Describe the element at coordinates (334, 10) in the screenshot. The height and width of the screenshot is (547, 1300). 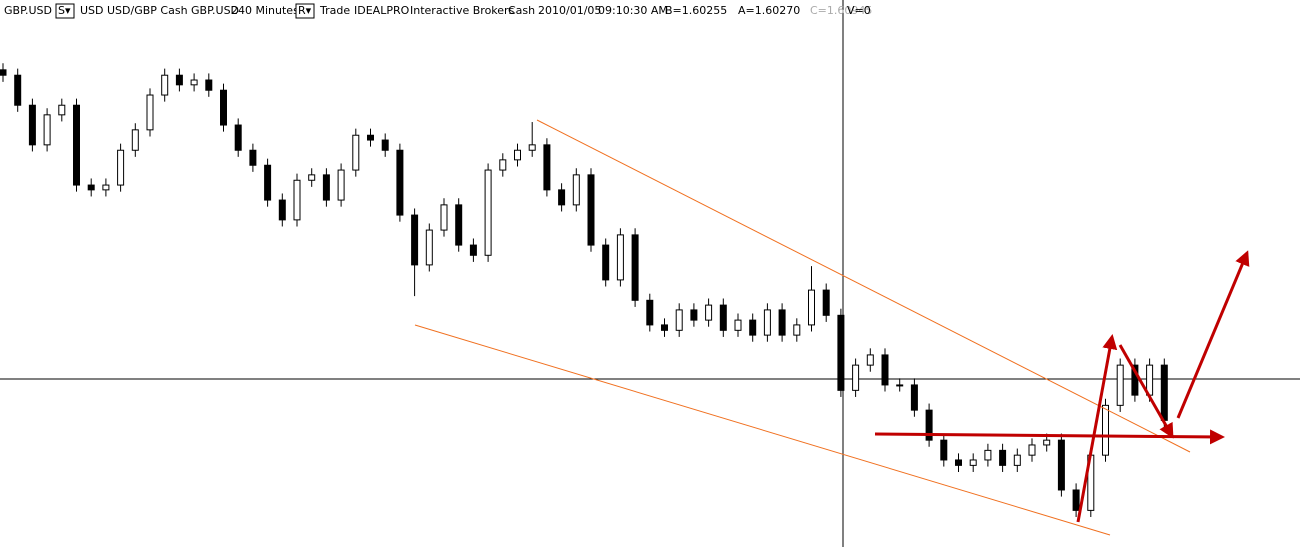
I see `mode: Trade` at that location.